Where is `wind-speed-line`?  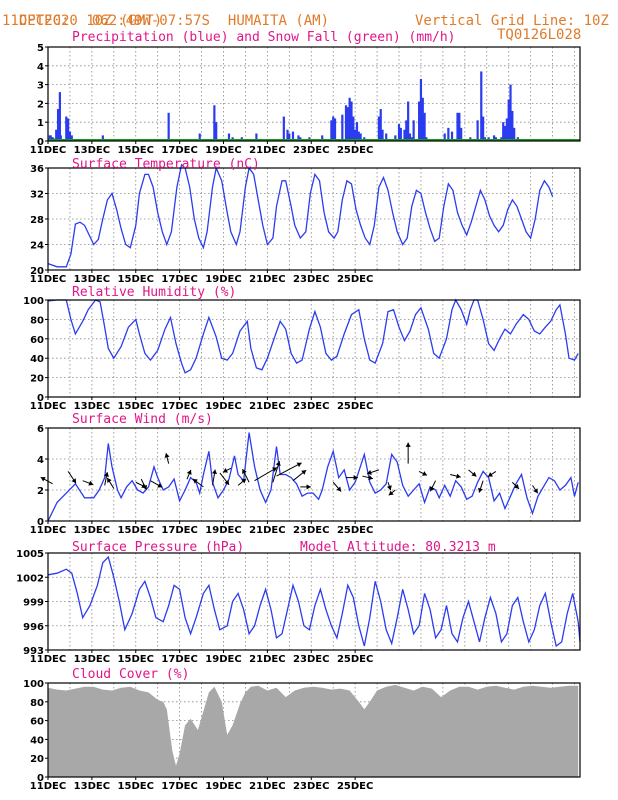 wind-speed-line is located at coordinates (313, 477).